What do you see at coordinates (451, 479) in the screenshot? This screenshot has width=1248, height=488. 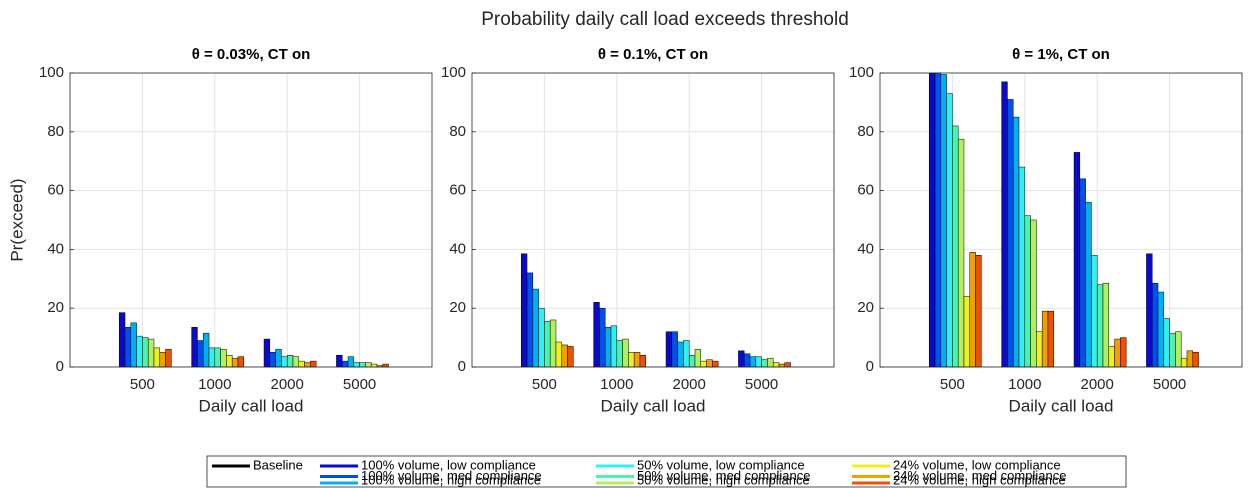 I see `legend-label: 100% volume, high compliance` at bounding box center [451, 479].